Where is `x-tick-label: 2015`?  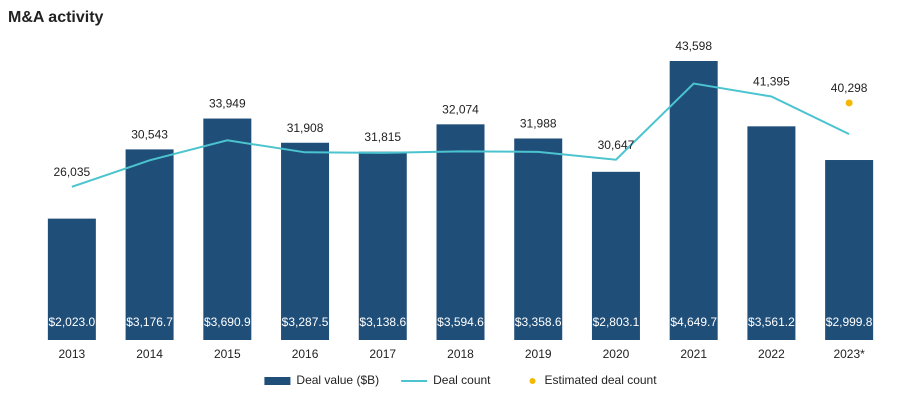
x-tick-label: 2015 is located at coordinates (227, 354).